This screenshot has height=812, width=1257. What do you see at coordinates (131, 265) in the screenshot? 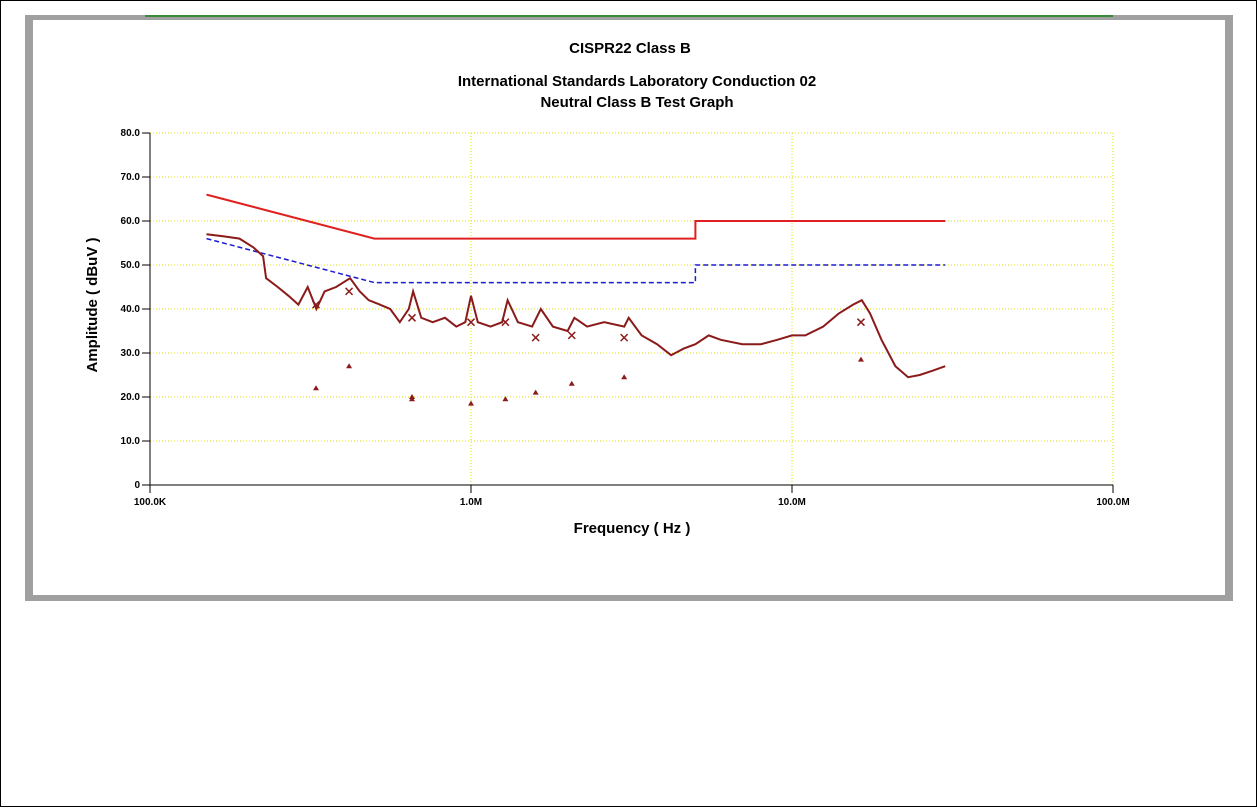
I see `y-tick-label: 50.0` at bounding box center [131, 265].